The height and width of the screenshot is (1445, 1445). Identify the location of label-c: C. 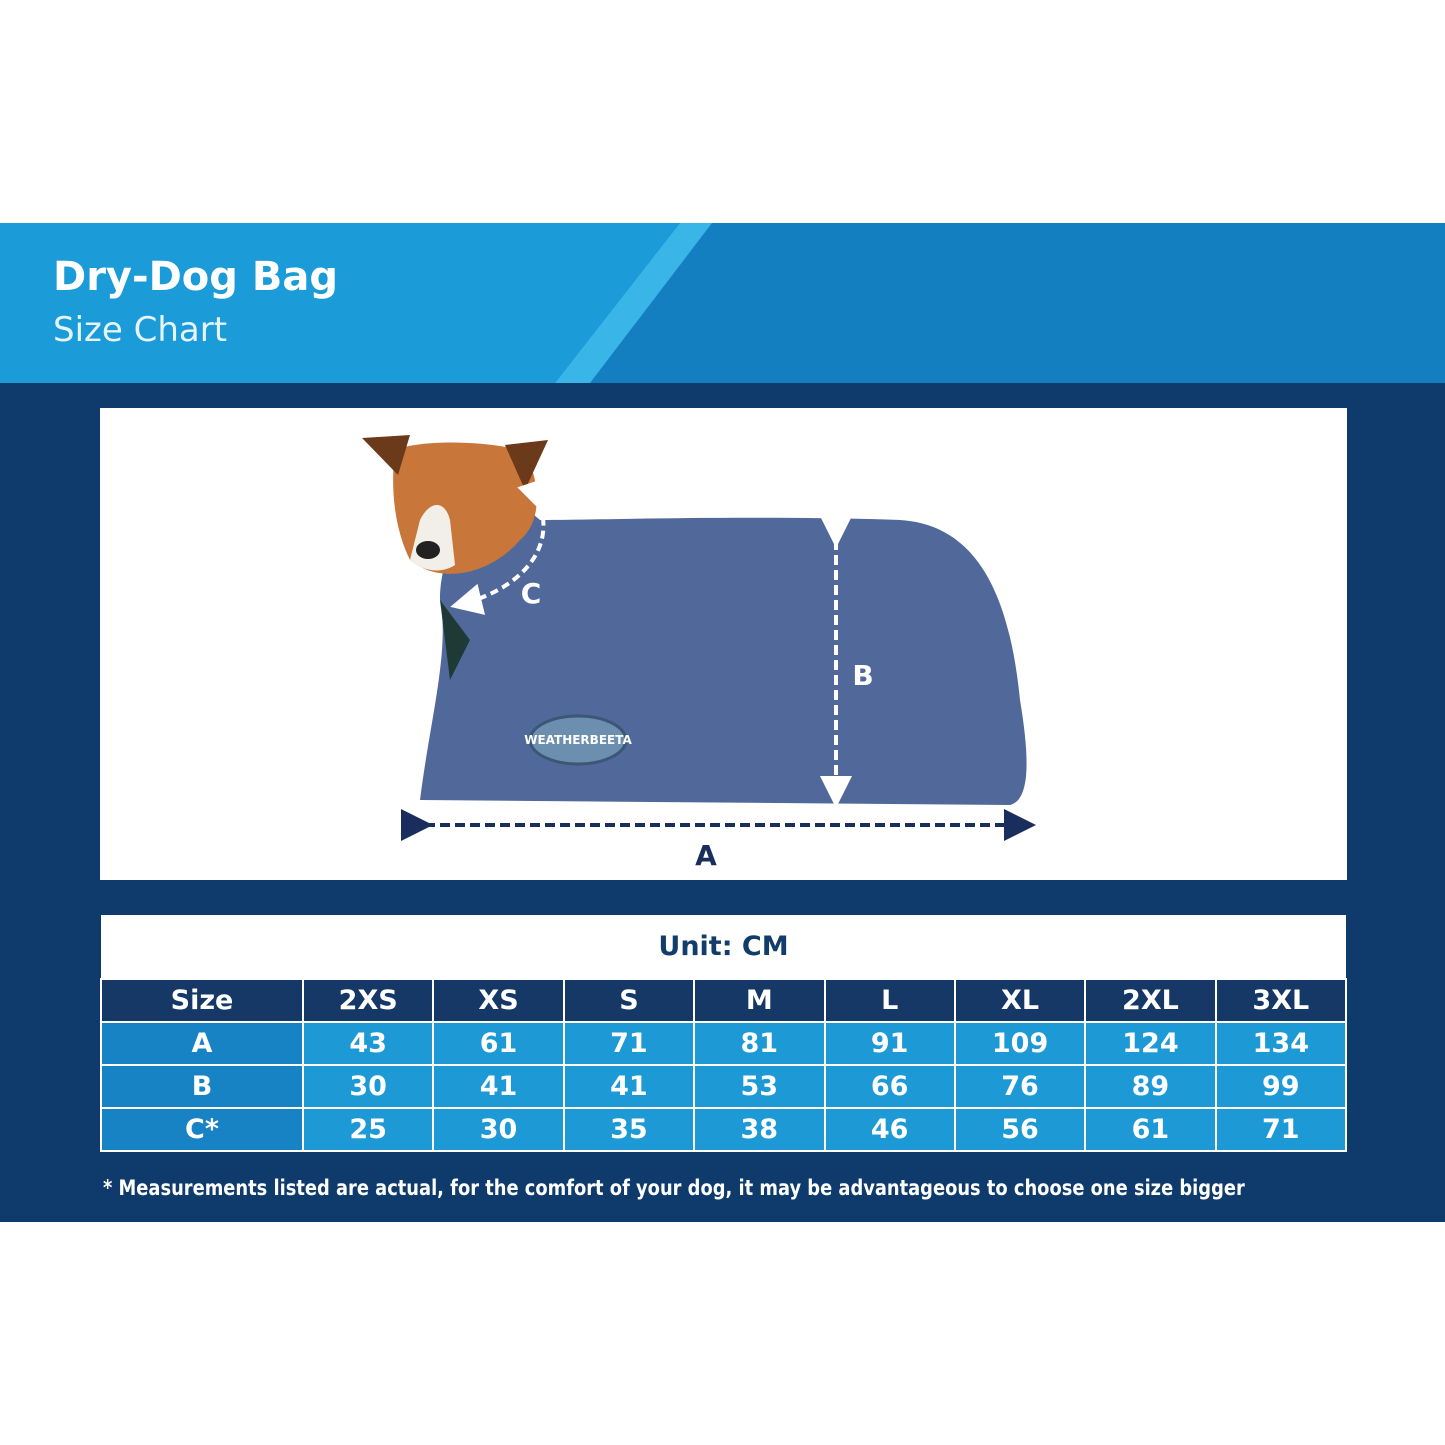
(531, 593).